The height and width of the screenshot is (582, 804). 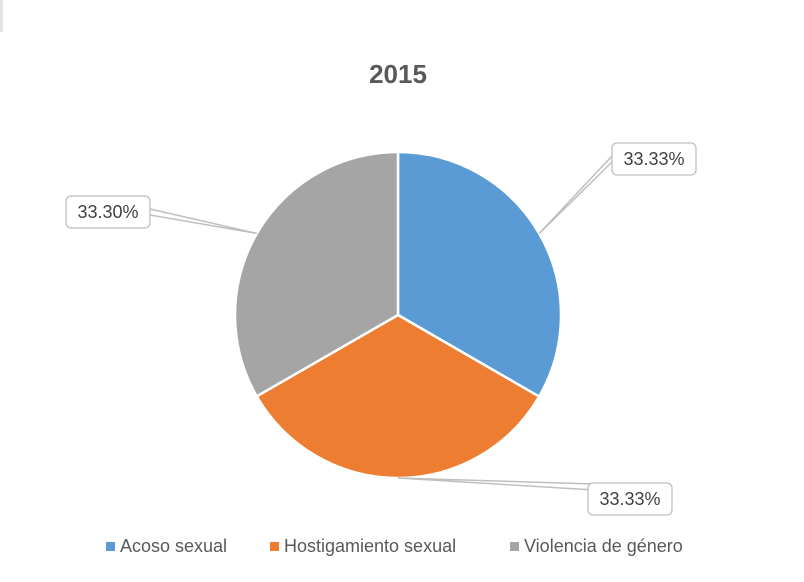 I want to click on data-label-2: 33.33%, so click(x=629, y=499).